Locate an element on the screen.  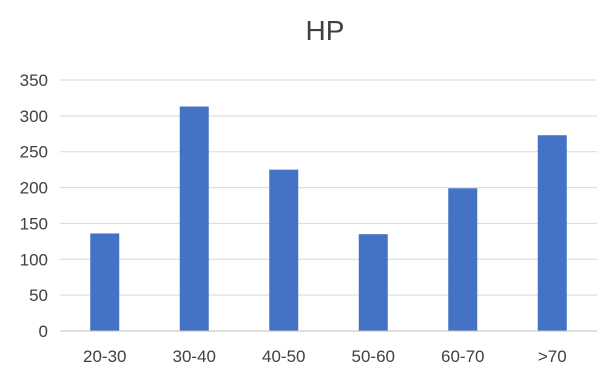
y-tick-label: 50 is located at coordinates (38, 295).